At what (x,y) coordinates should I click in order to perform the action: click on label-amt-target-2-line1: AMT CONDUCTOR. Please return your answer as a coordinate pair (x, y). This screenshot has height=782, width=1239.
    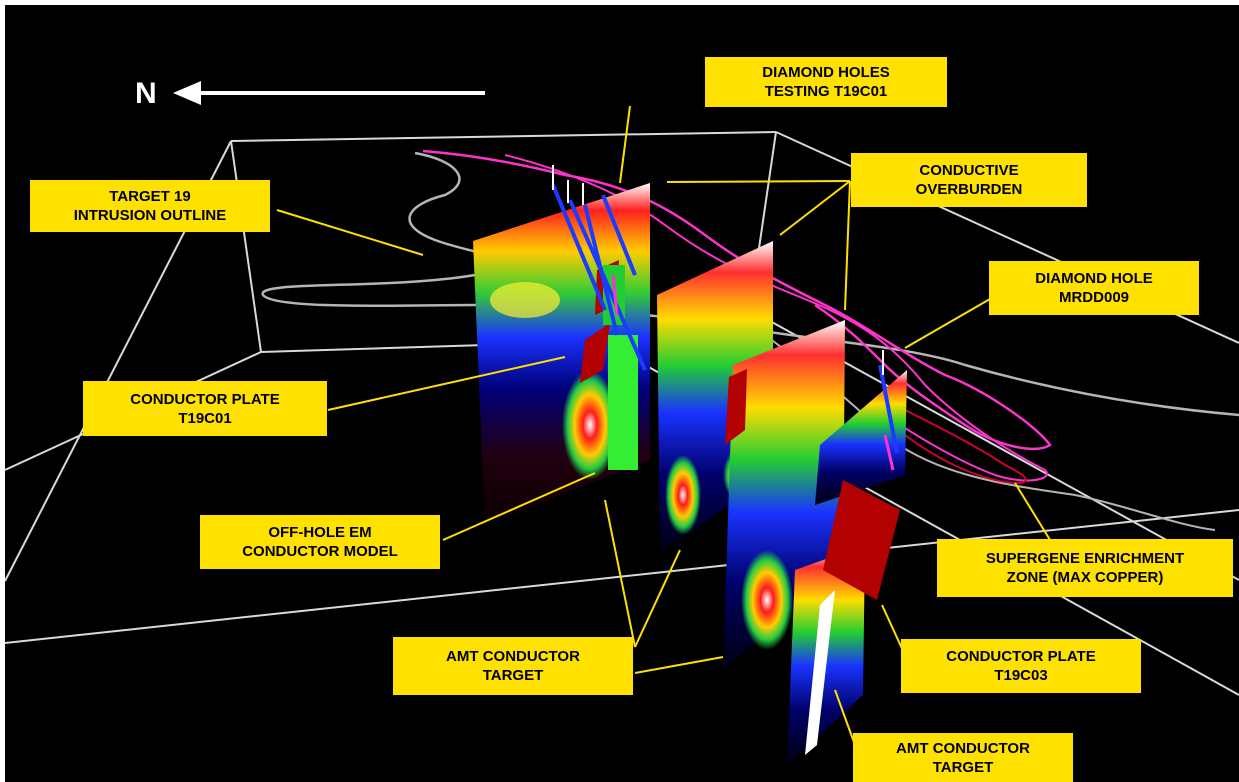
    Looking at the image, I should click on (963, 748).